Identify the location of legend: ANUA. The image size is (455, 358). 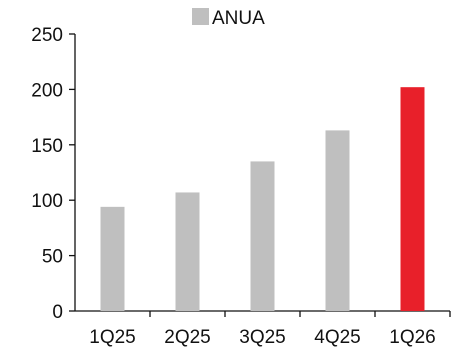
(228, 18).